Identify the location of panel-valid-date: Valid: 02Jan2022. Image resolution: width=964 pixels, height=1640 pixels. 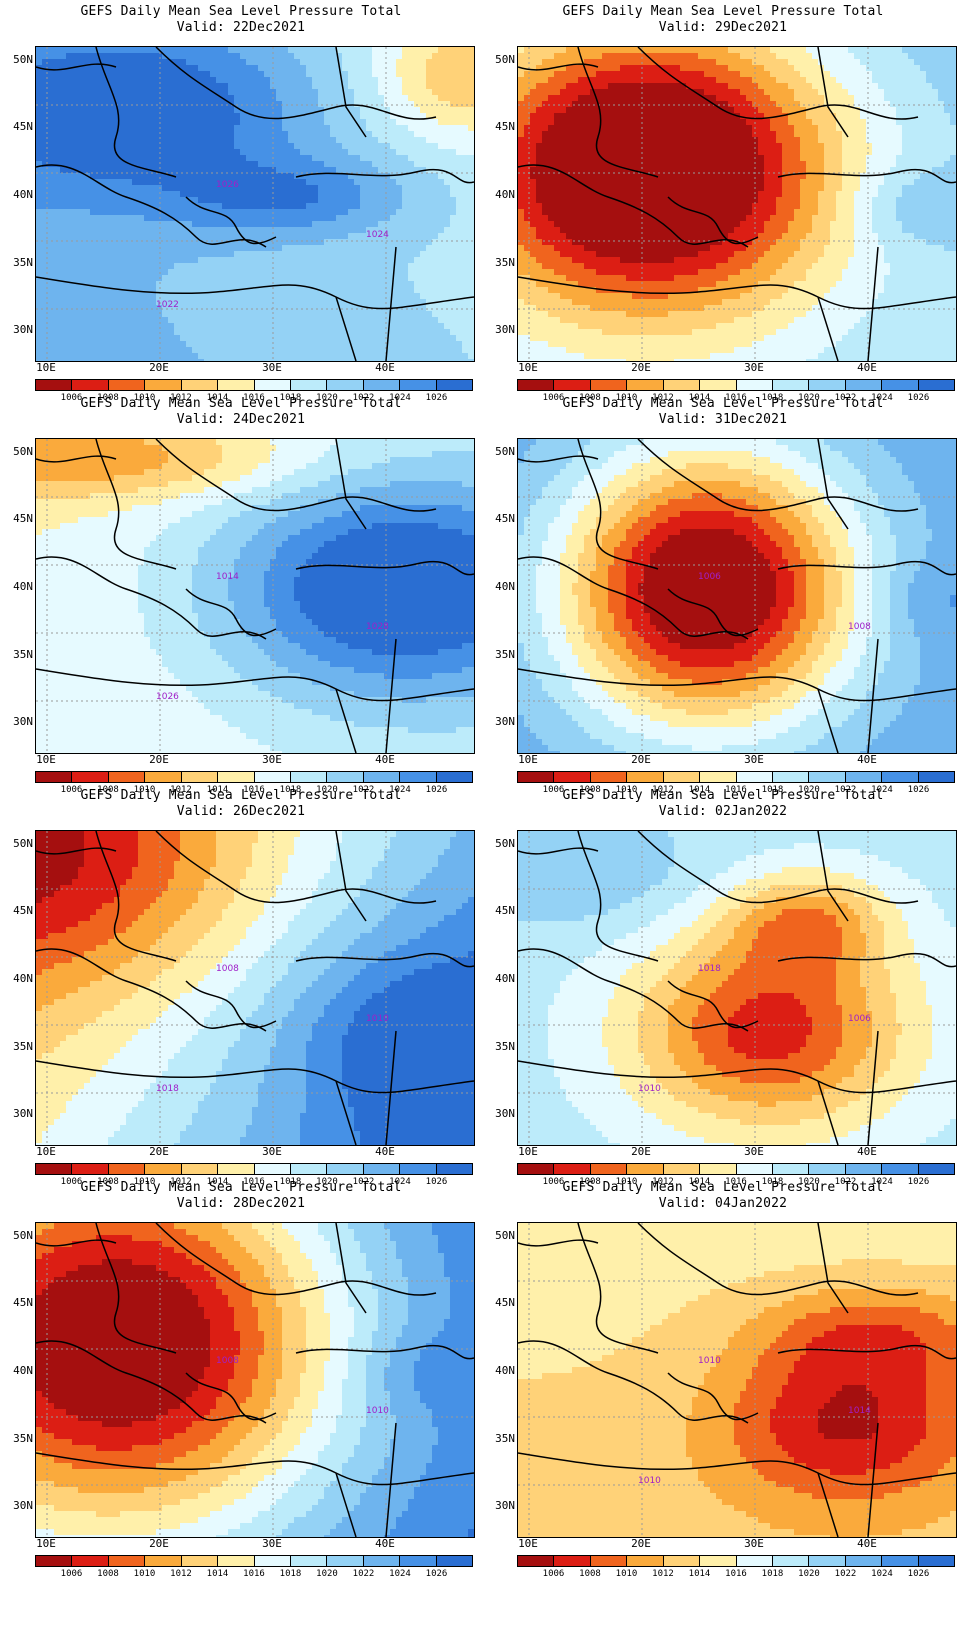
(723, 812).